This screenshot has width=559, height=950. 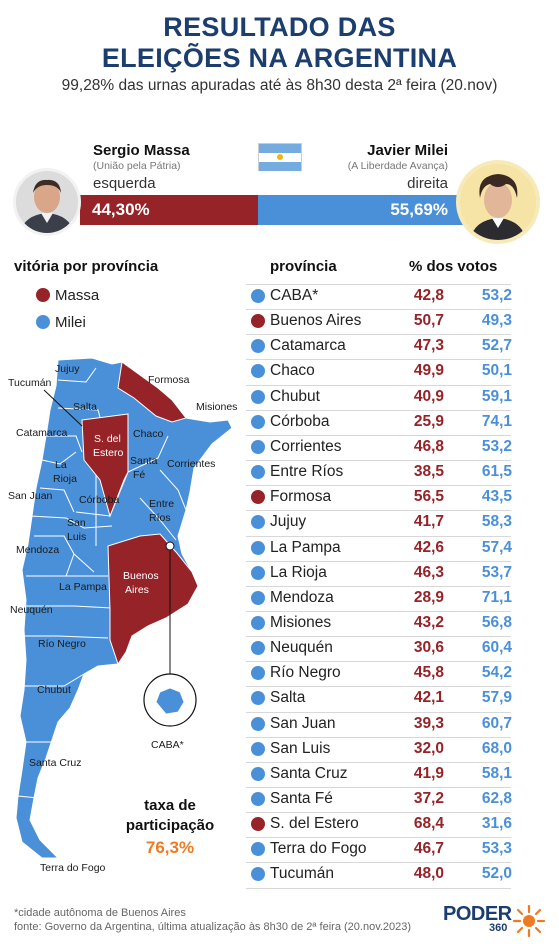 What do you see at coordinates (99, 500) in the screenshot?
I see `map-label-cordoba: Córboba` at bounding box center [99, 500].